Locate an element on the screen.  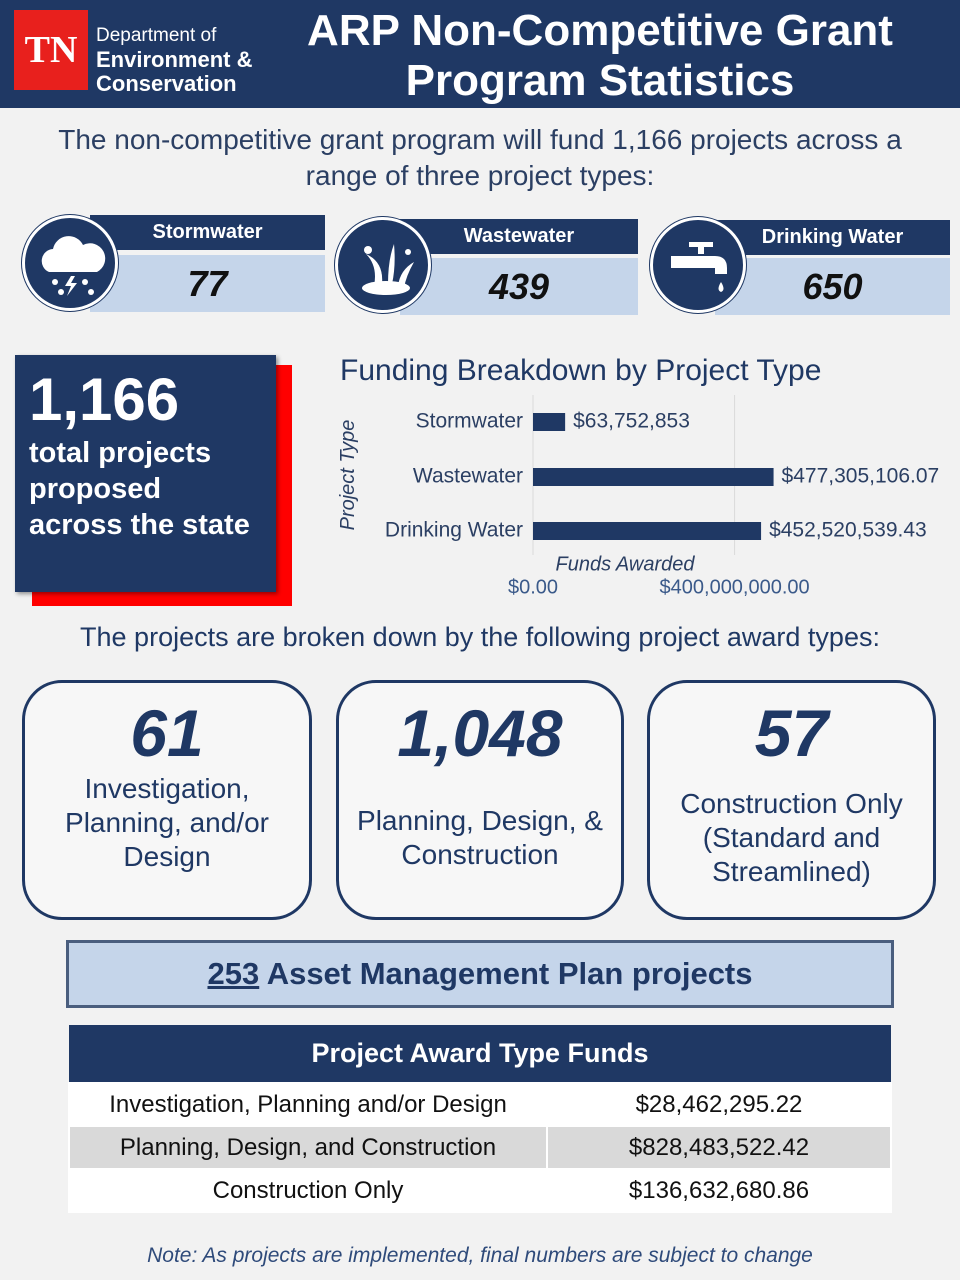
department-line: Conservation is located at coordinates (166, 83).